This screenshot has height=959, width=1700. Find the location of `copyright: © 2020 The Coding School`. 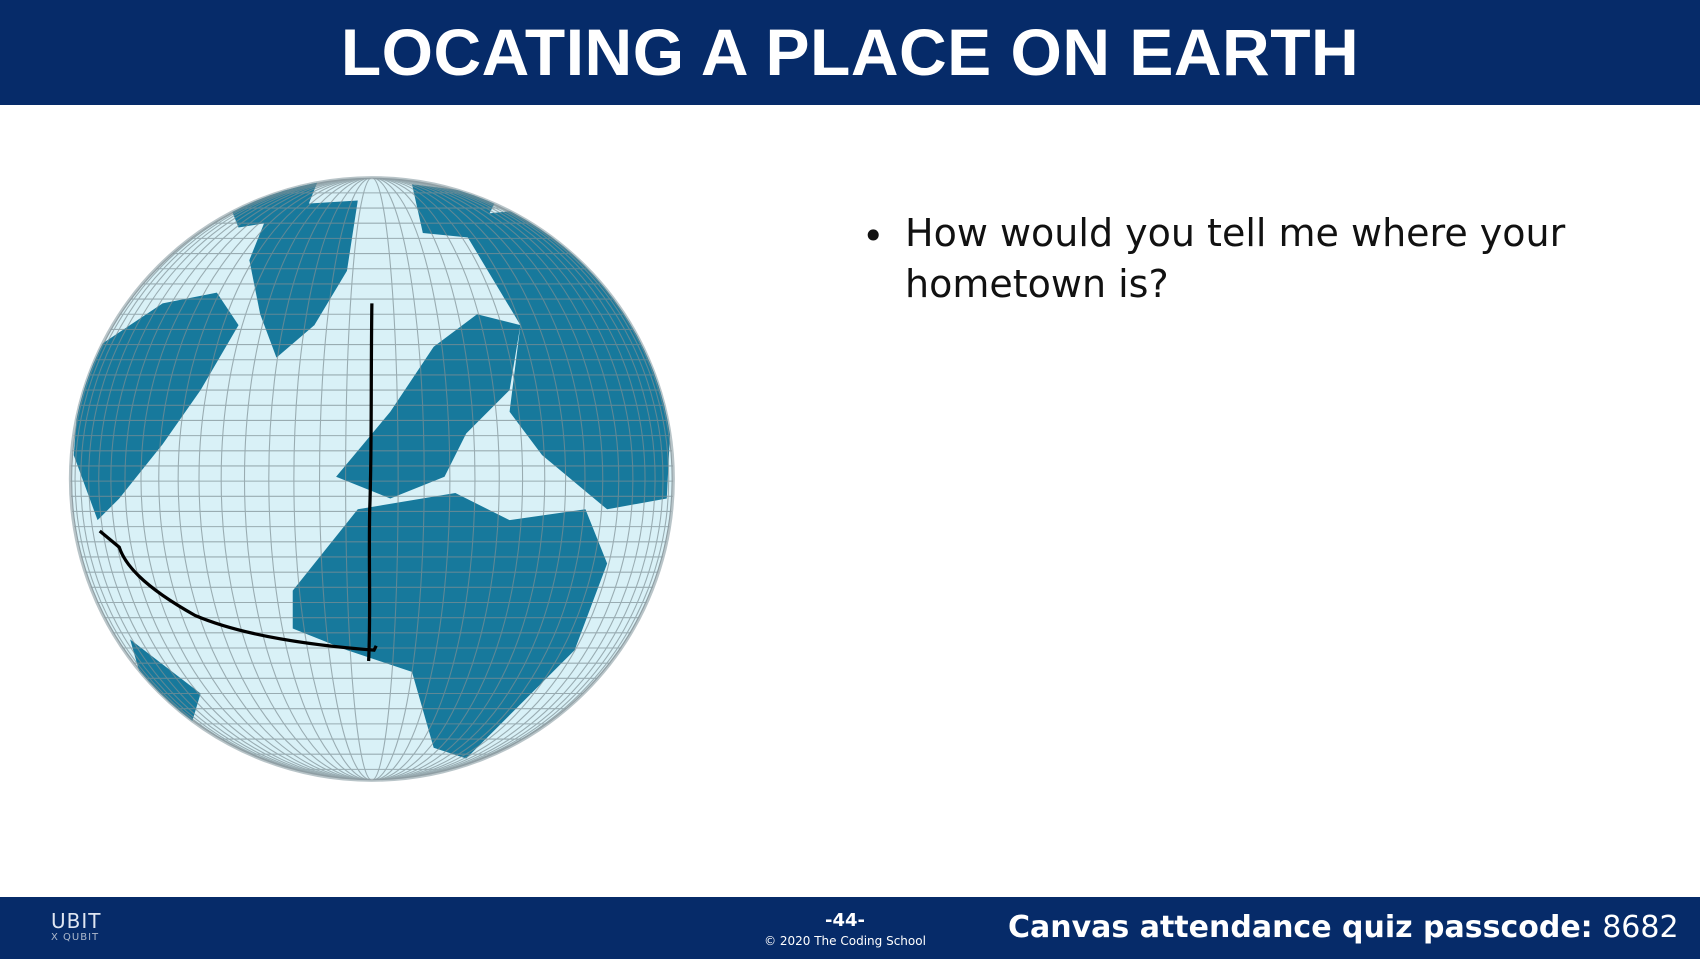

copyright: © 2020 The Coding School is located at coordinates (845, 941).